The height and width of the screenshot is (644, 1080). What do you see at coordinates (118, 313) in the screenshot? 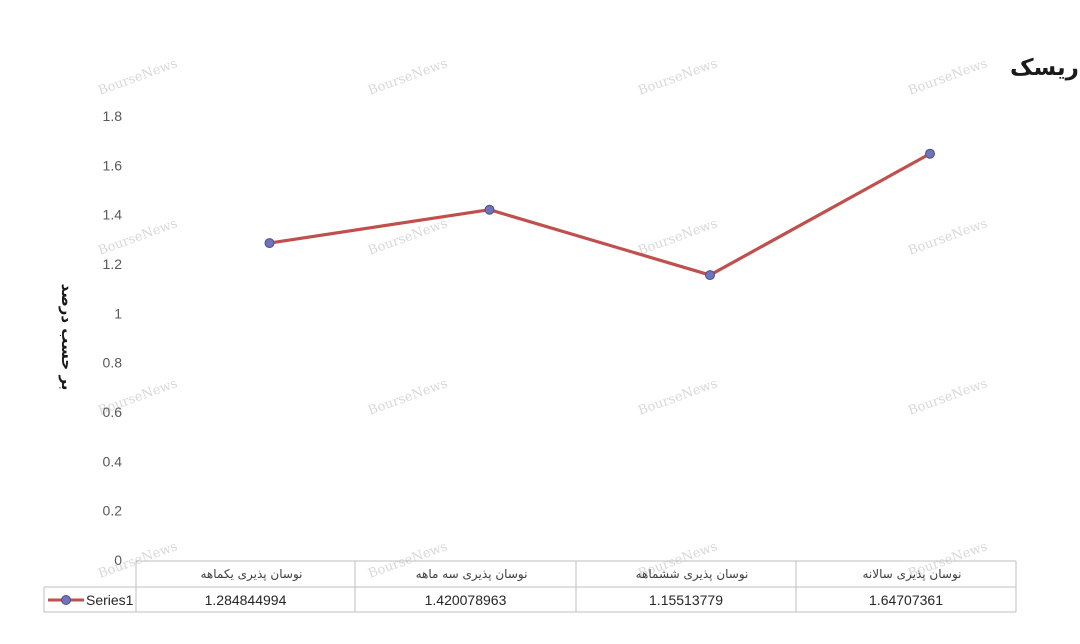
I see `y-tick-label: 1` at bounding box center [118, 313].